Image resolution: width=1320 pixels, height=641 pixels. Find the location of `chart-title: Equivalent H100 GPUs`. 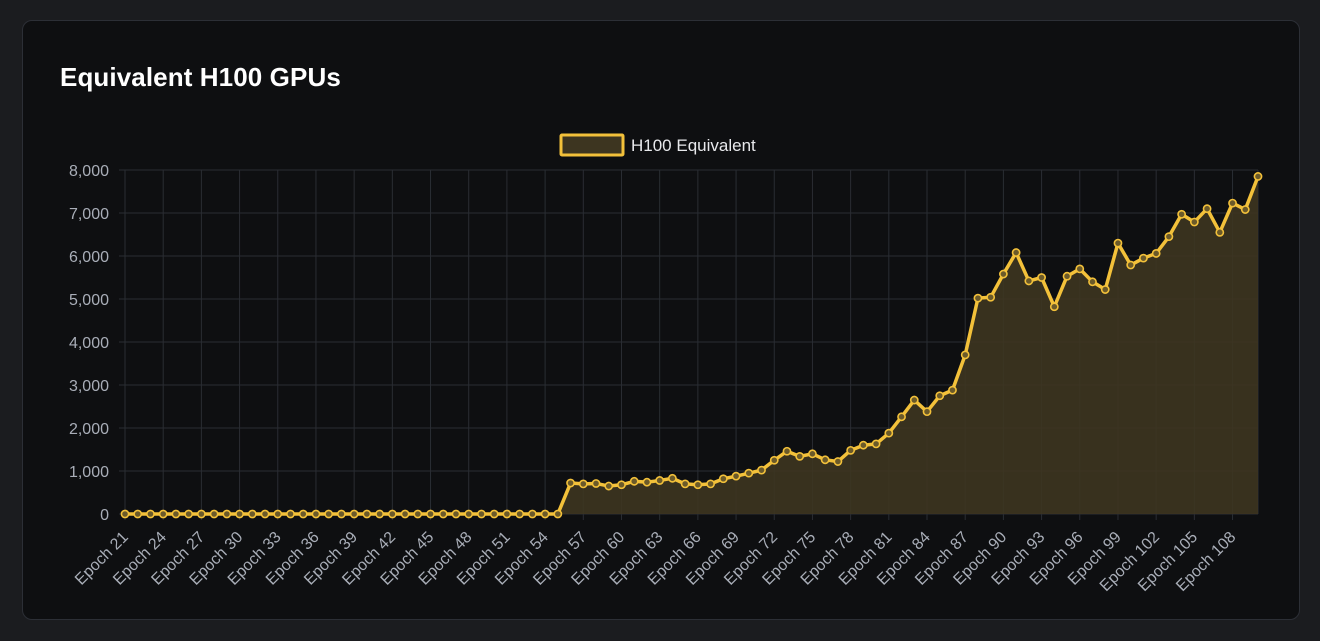

chart-title: Equivalent H100 GPUs is located at coordinates (200, 77).